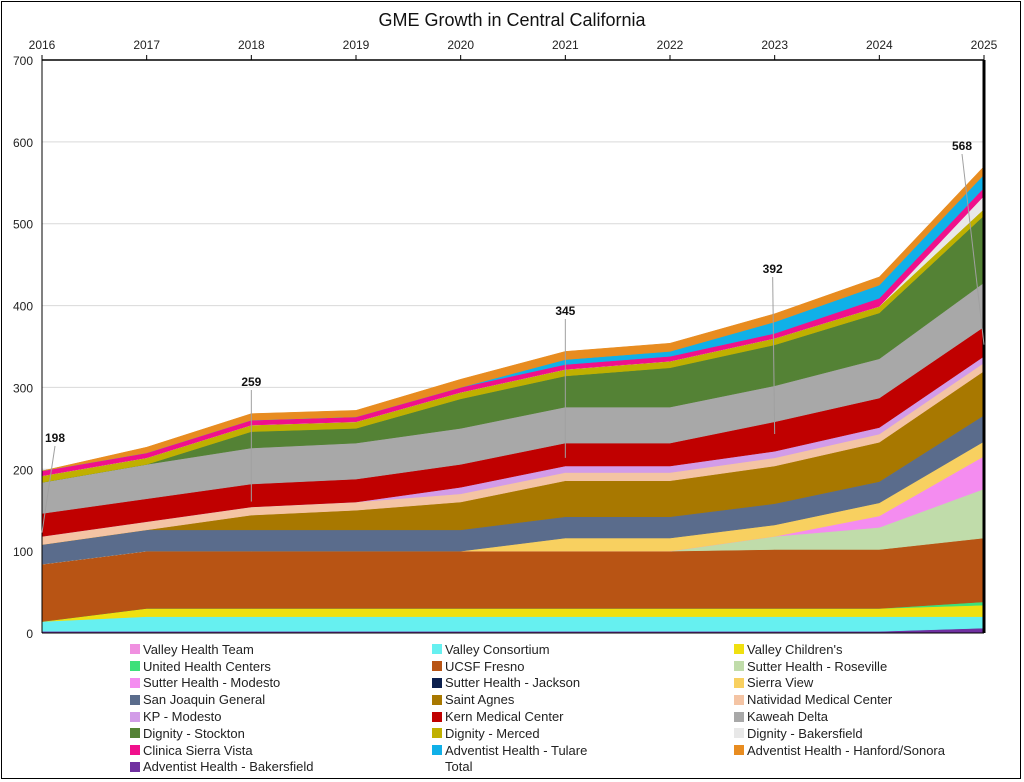 The height and width of the screenshot is (782, 1024). Describe the element at coordinates (879, 45) in the screenshot. I see `x-tick-label: 2024` at that location.